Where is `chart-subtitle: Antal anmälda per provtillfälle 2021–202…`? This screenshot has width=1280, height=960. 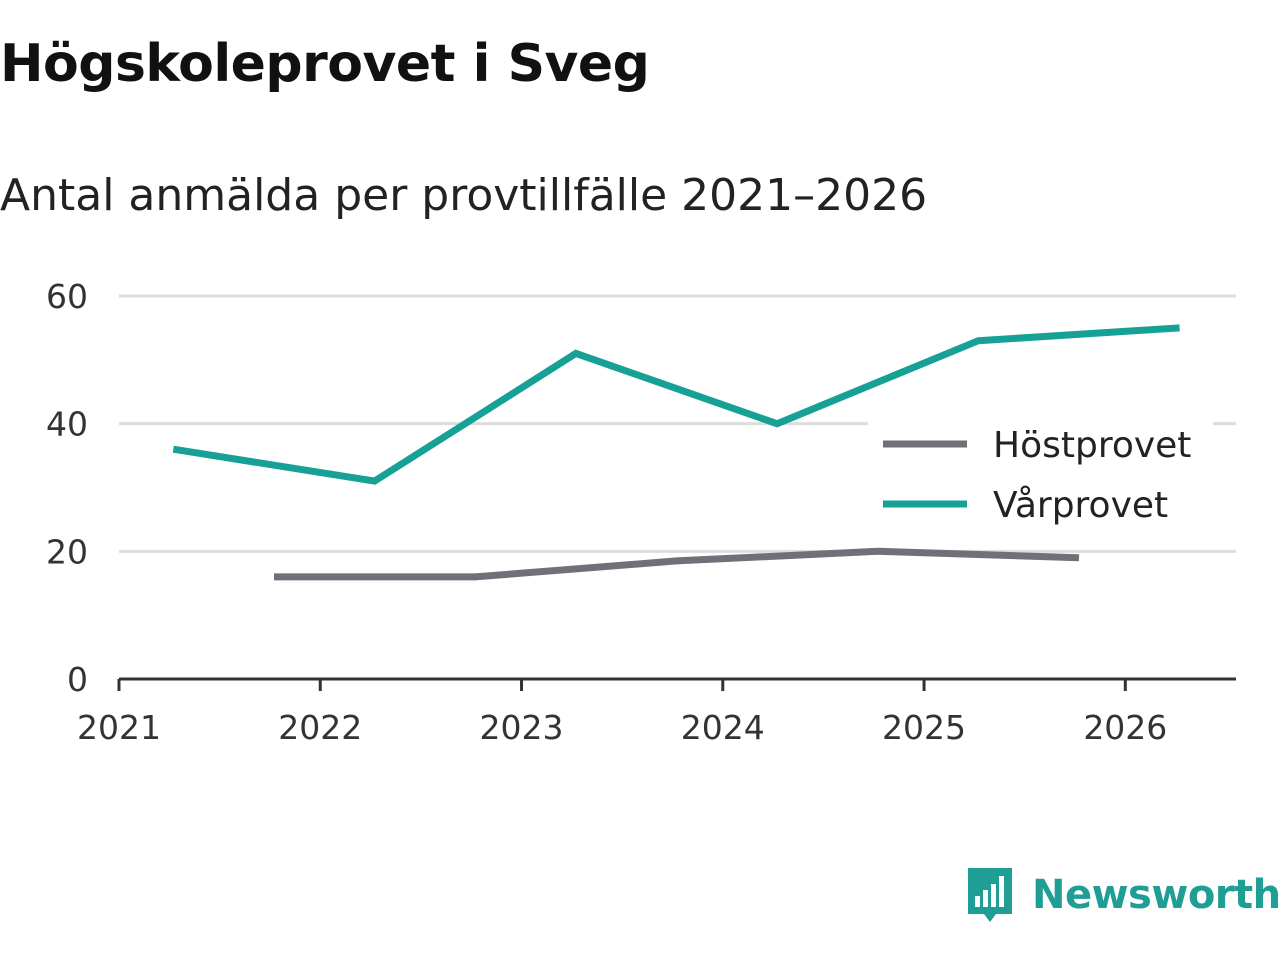 chart-subtitle: Antal anmälda per provtillfälle 2021–202… is located at coordinates (464, 195).